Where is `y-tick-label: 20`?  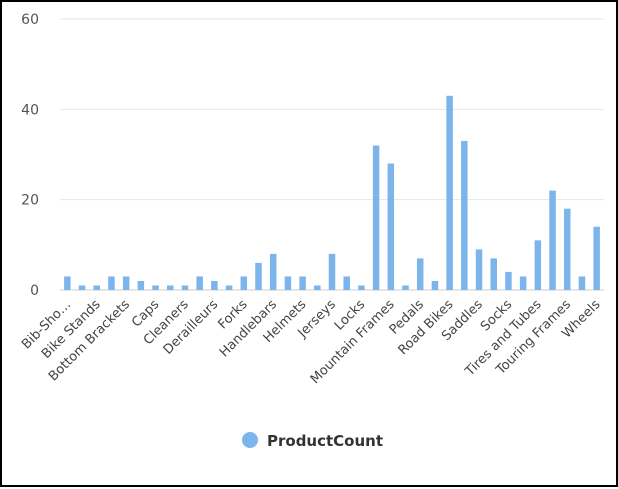
y-tick-label: 20 is located at coordinates (30, 201).